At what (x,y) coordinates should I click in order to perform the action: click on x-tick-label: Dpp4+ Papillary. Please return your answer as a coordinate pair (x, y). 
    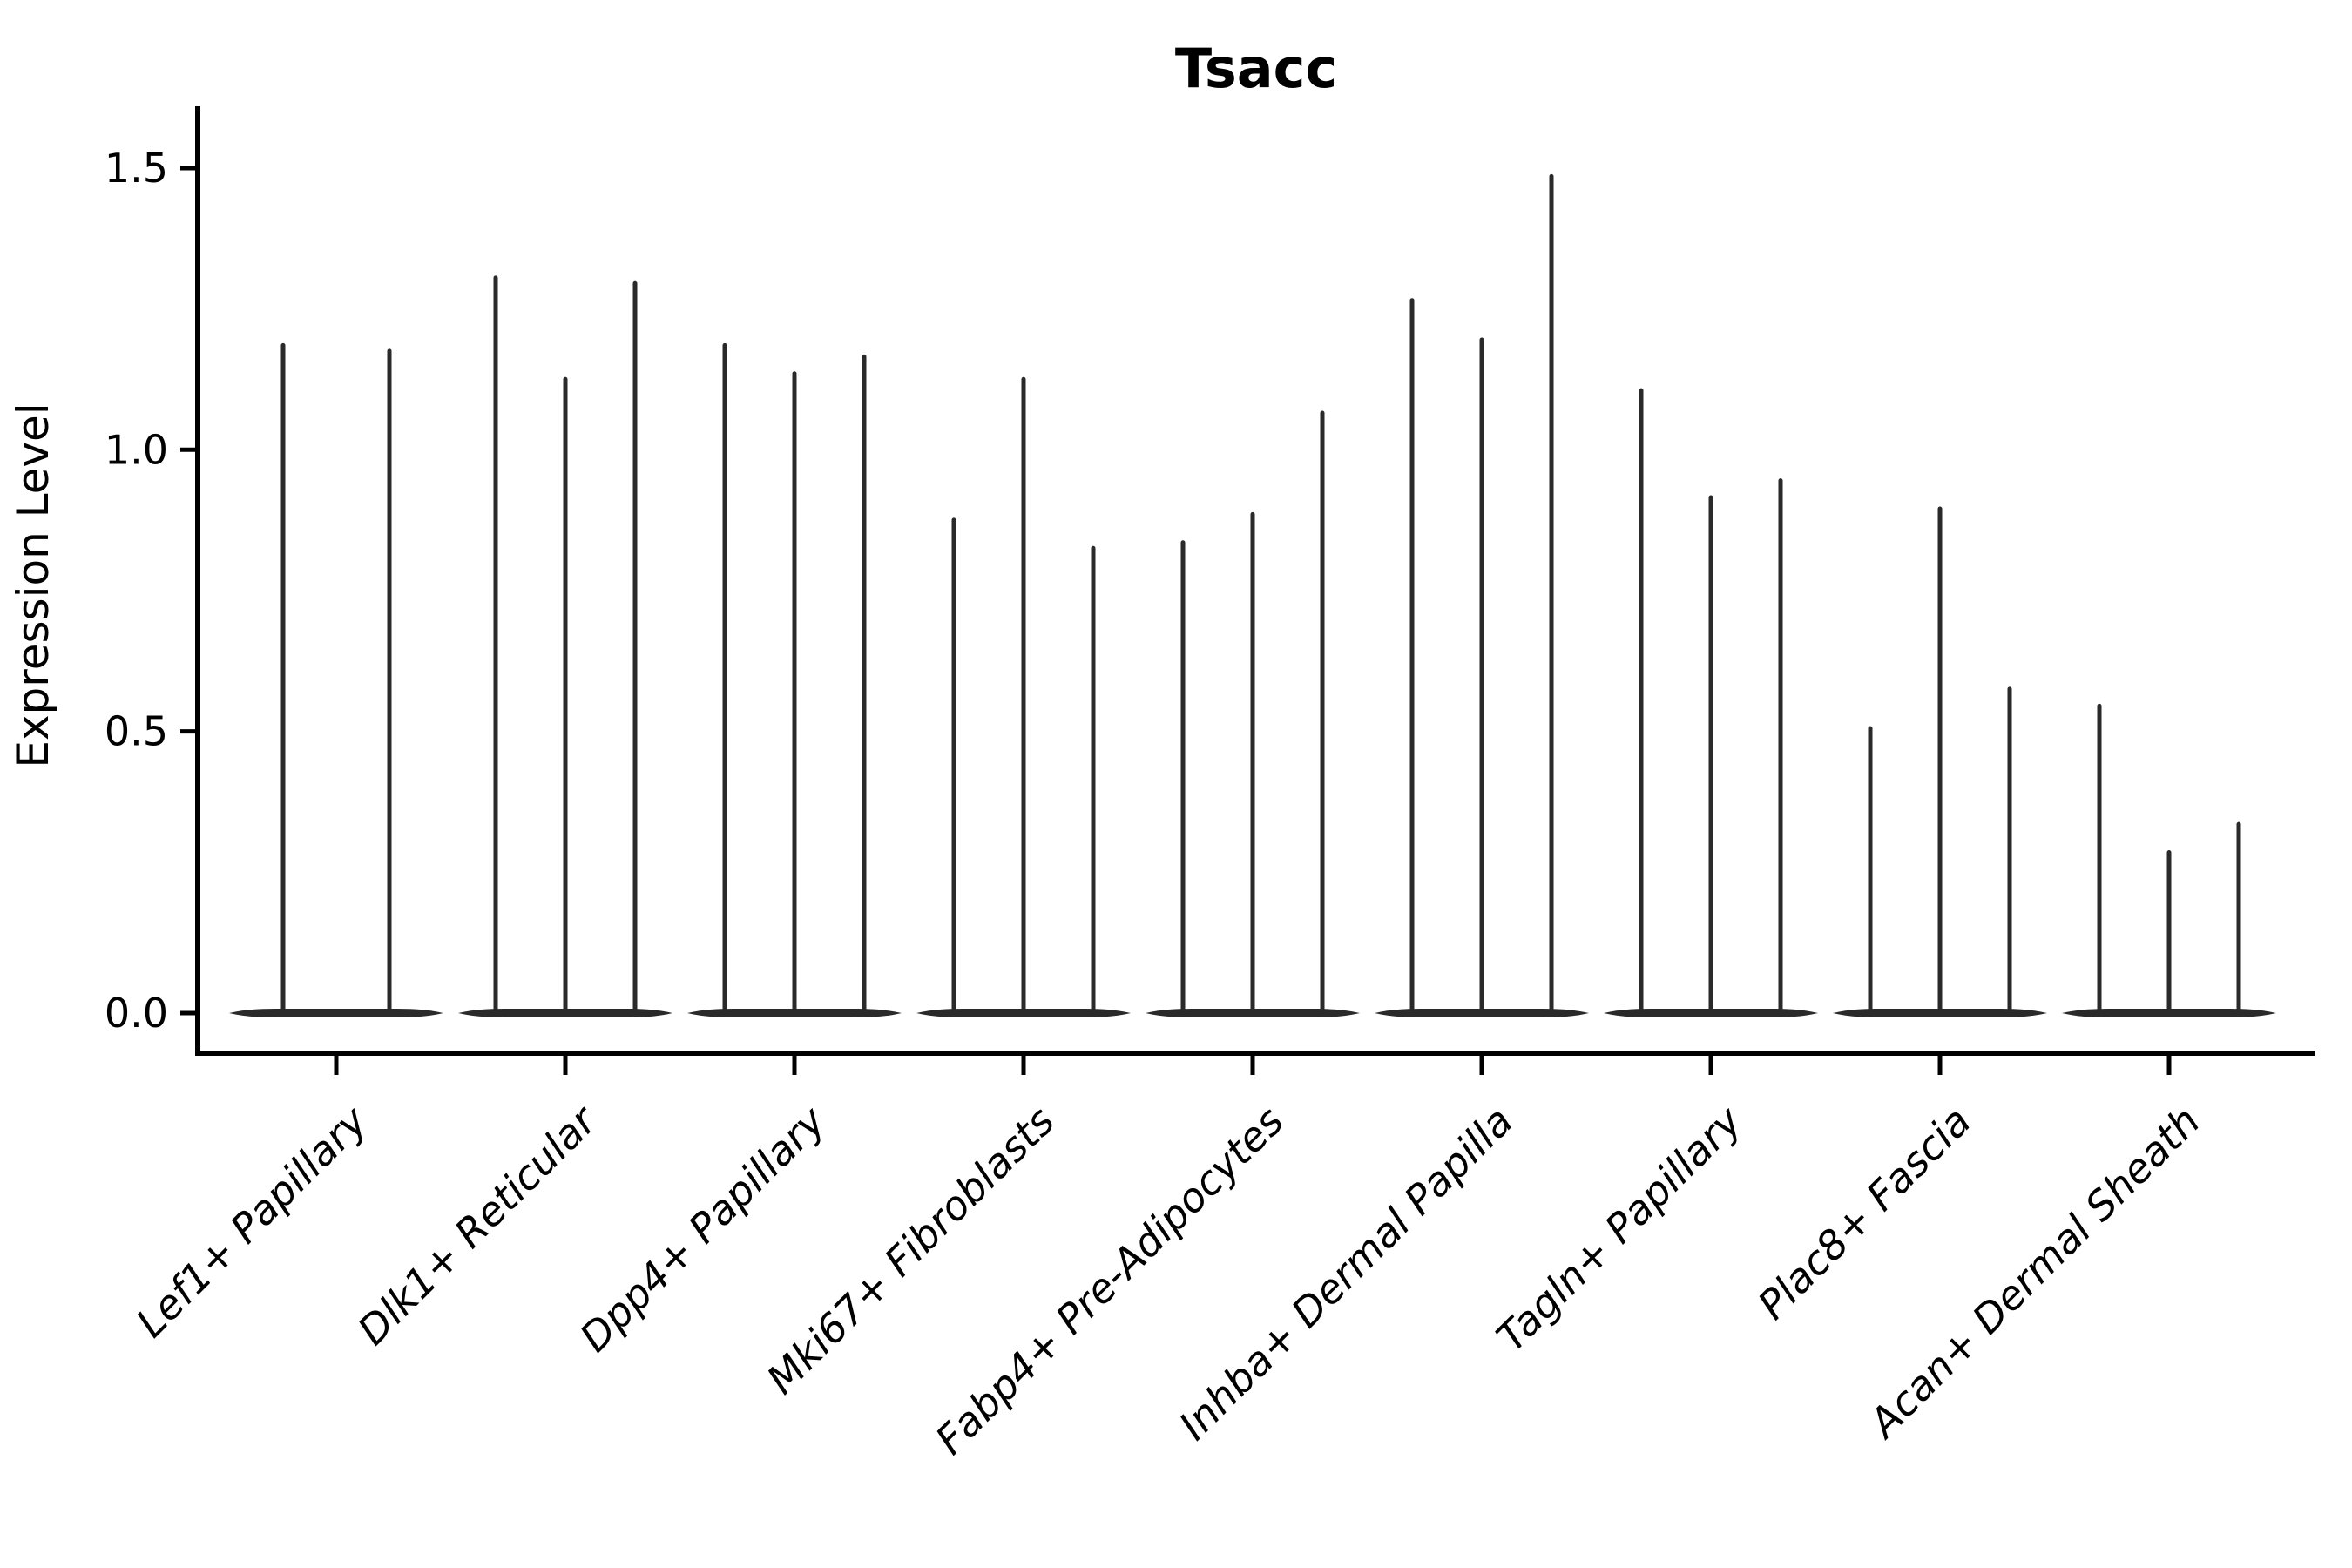
    Looking at the image, I should click on (703, 1229).